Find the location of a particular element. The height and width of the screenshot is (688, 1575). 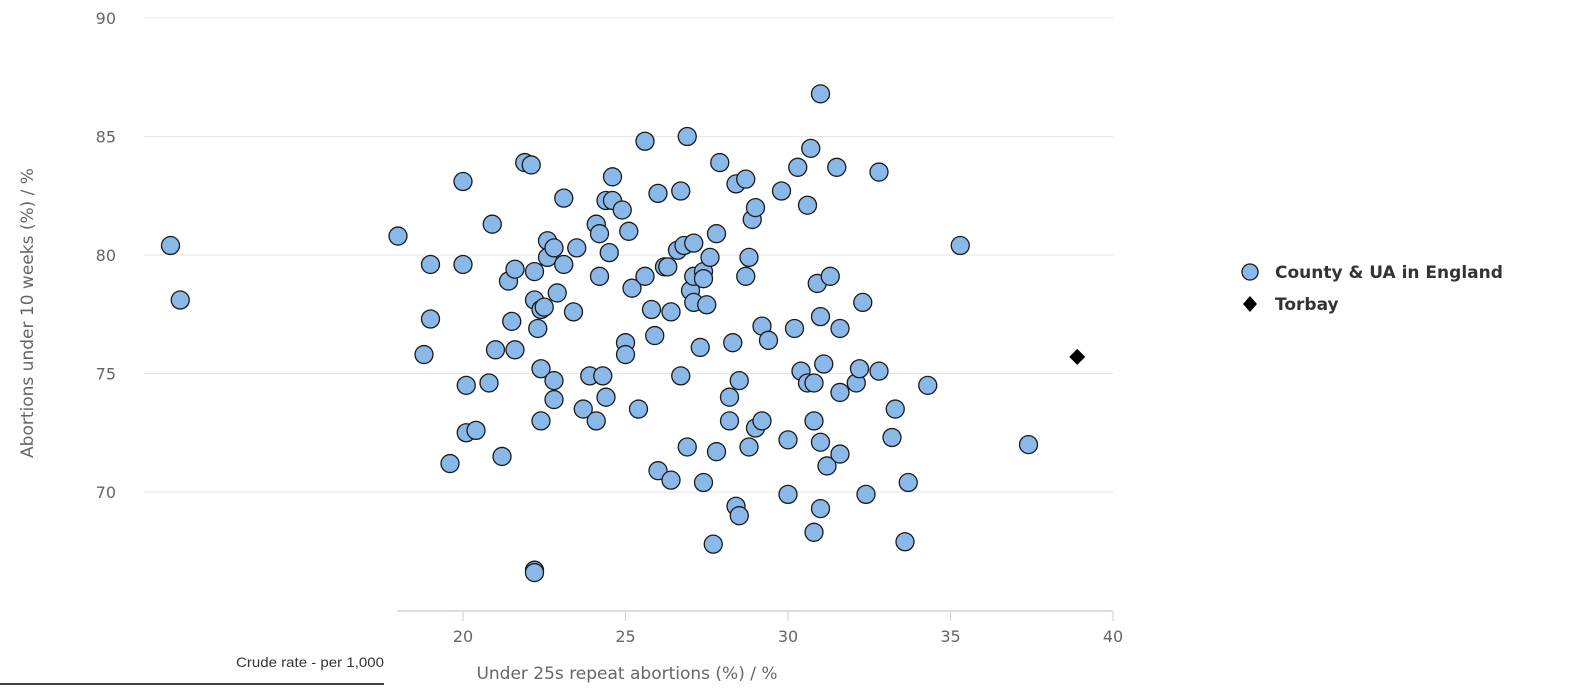

y-tick-label: 75 is located at coordinates (106, 374).